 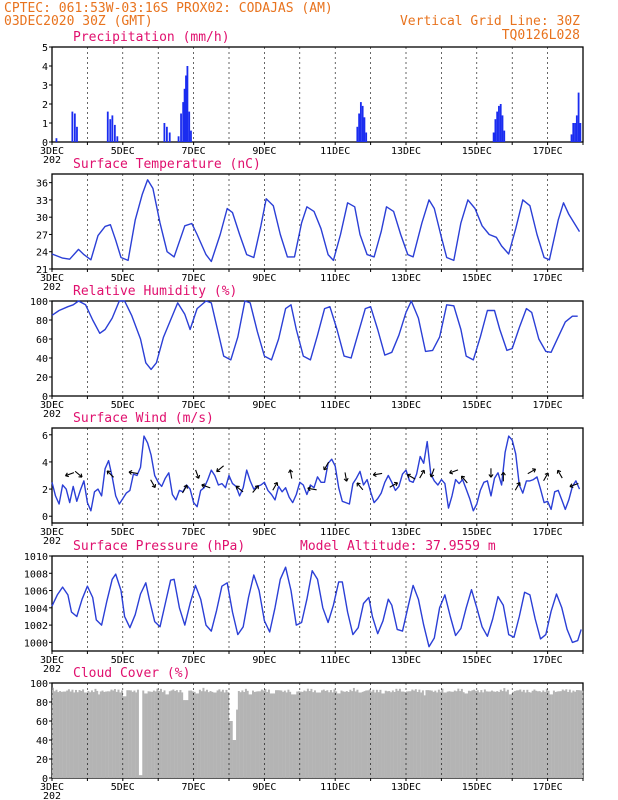 What do you see at coordinates (45, 124) in the screenshot?
I see `y-tick-label: 1` at bounding box center [45, 124].